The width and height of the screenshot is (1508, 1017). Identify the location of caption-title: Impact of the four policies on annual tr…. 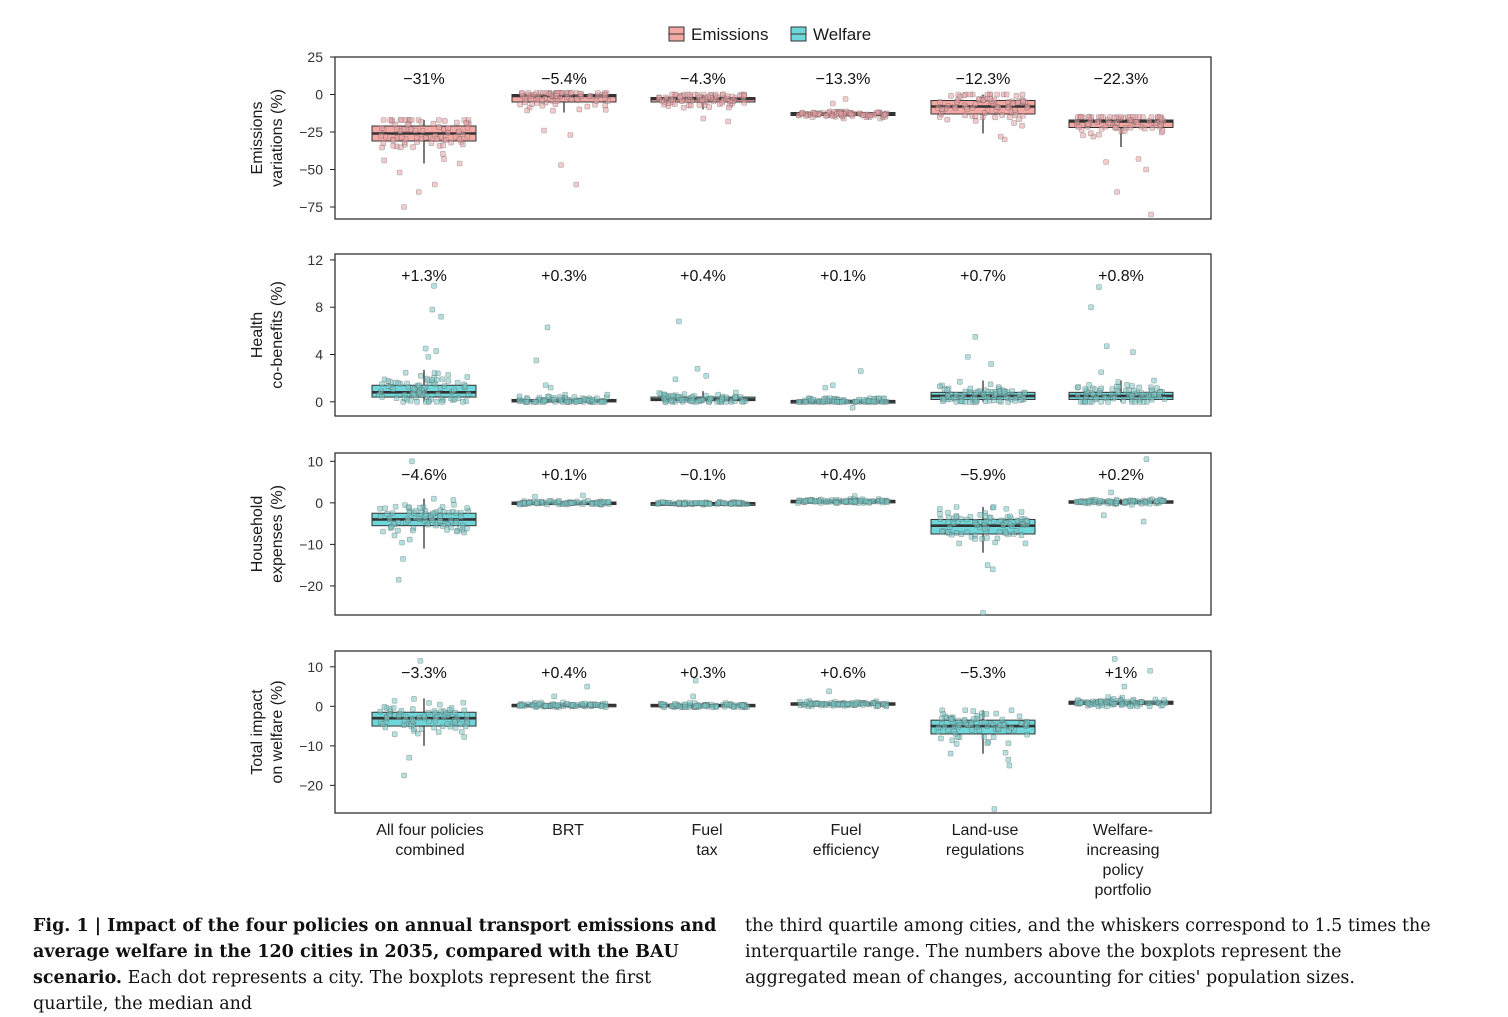
(375, 952).